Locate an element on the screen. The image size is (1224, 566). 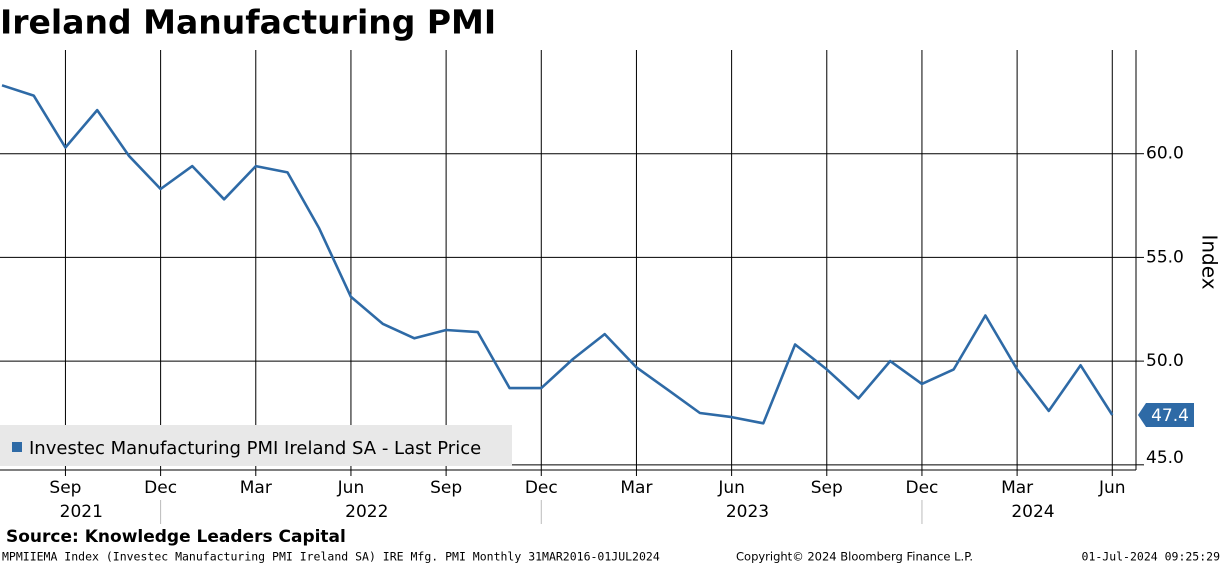
last-value-tag is located at coordinates (1166, 415).